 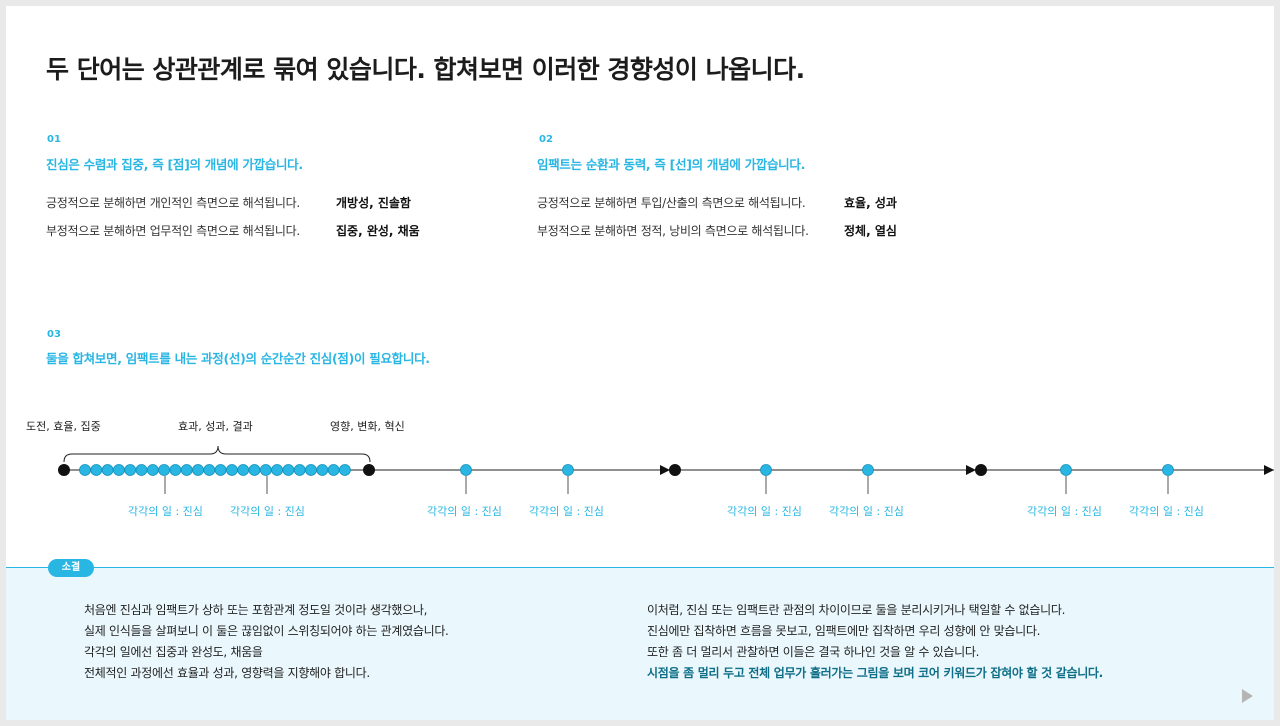 I want to click on section-01-line-2: 부정적으로 분해하면 업무적인 측면으로 해석됩니다., so click(x=173, y=231).